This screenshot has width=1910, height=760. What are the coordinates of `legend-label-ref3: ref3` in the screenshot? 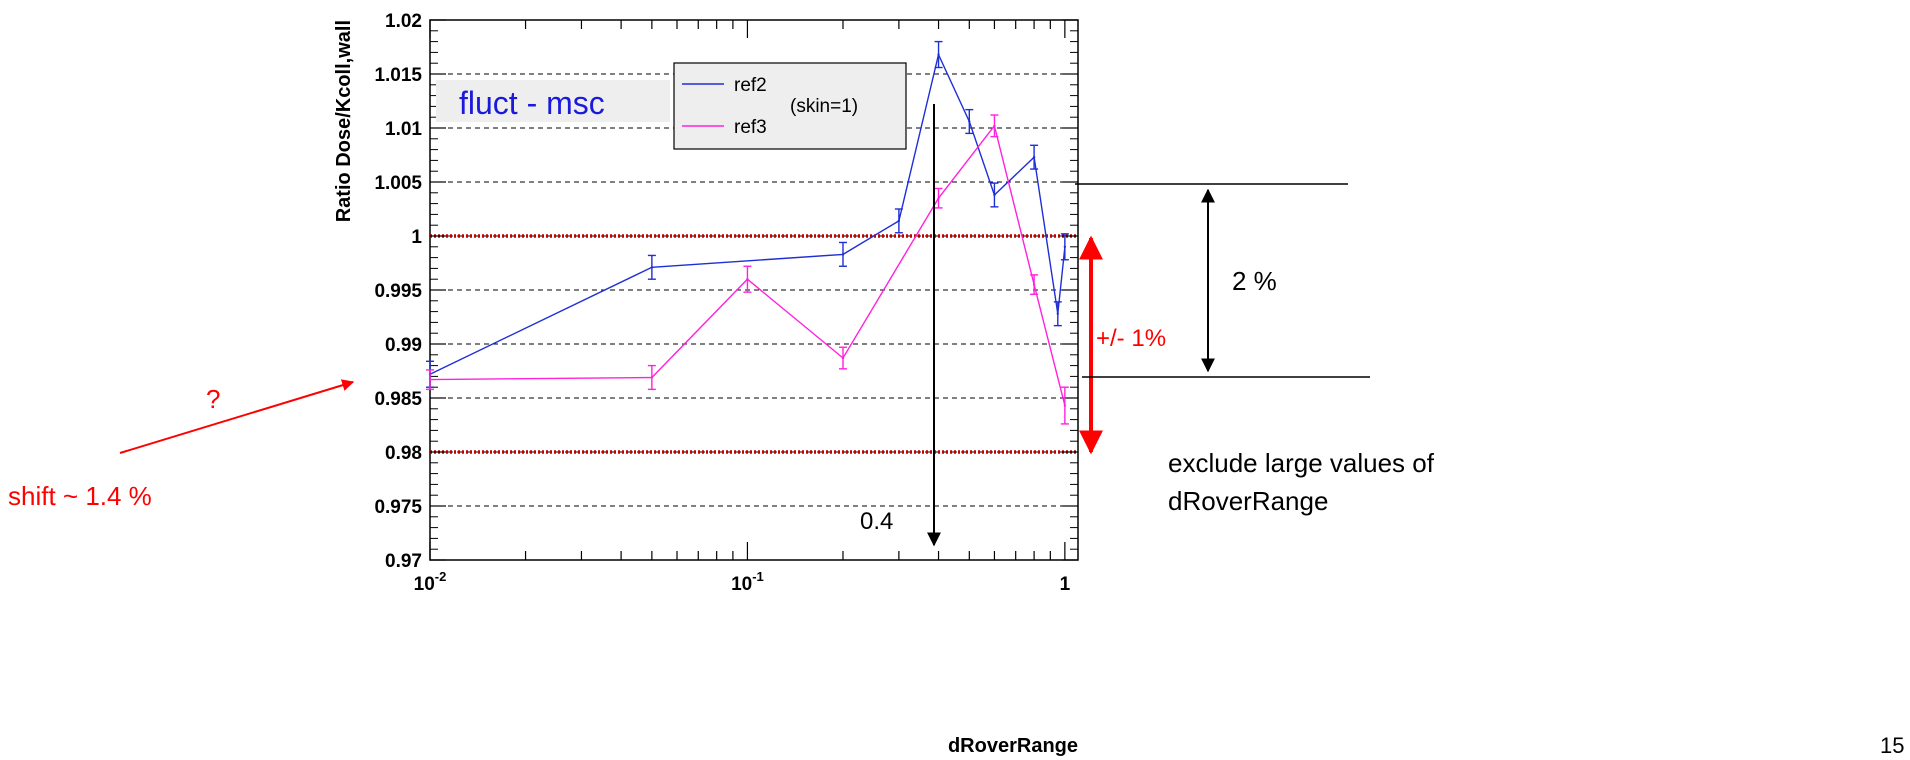 It's located at (750, 127).